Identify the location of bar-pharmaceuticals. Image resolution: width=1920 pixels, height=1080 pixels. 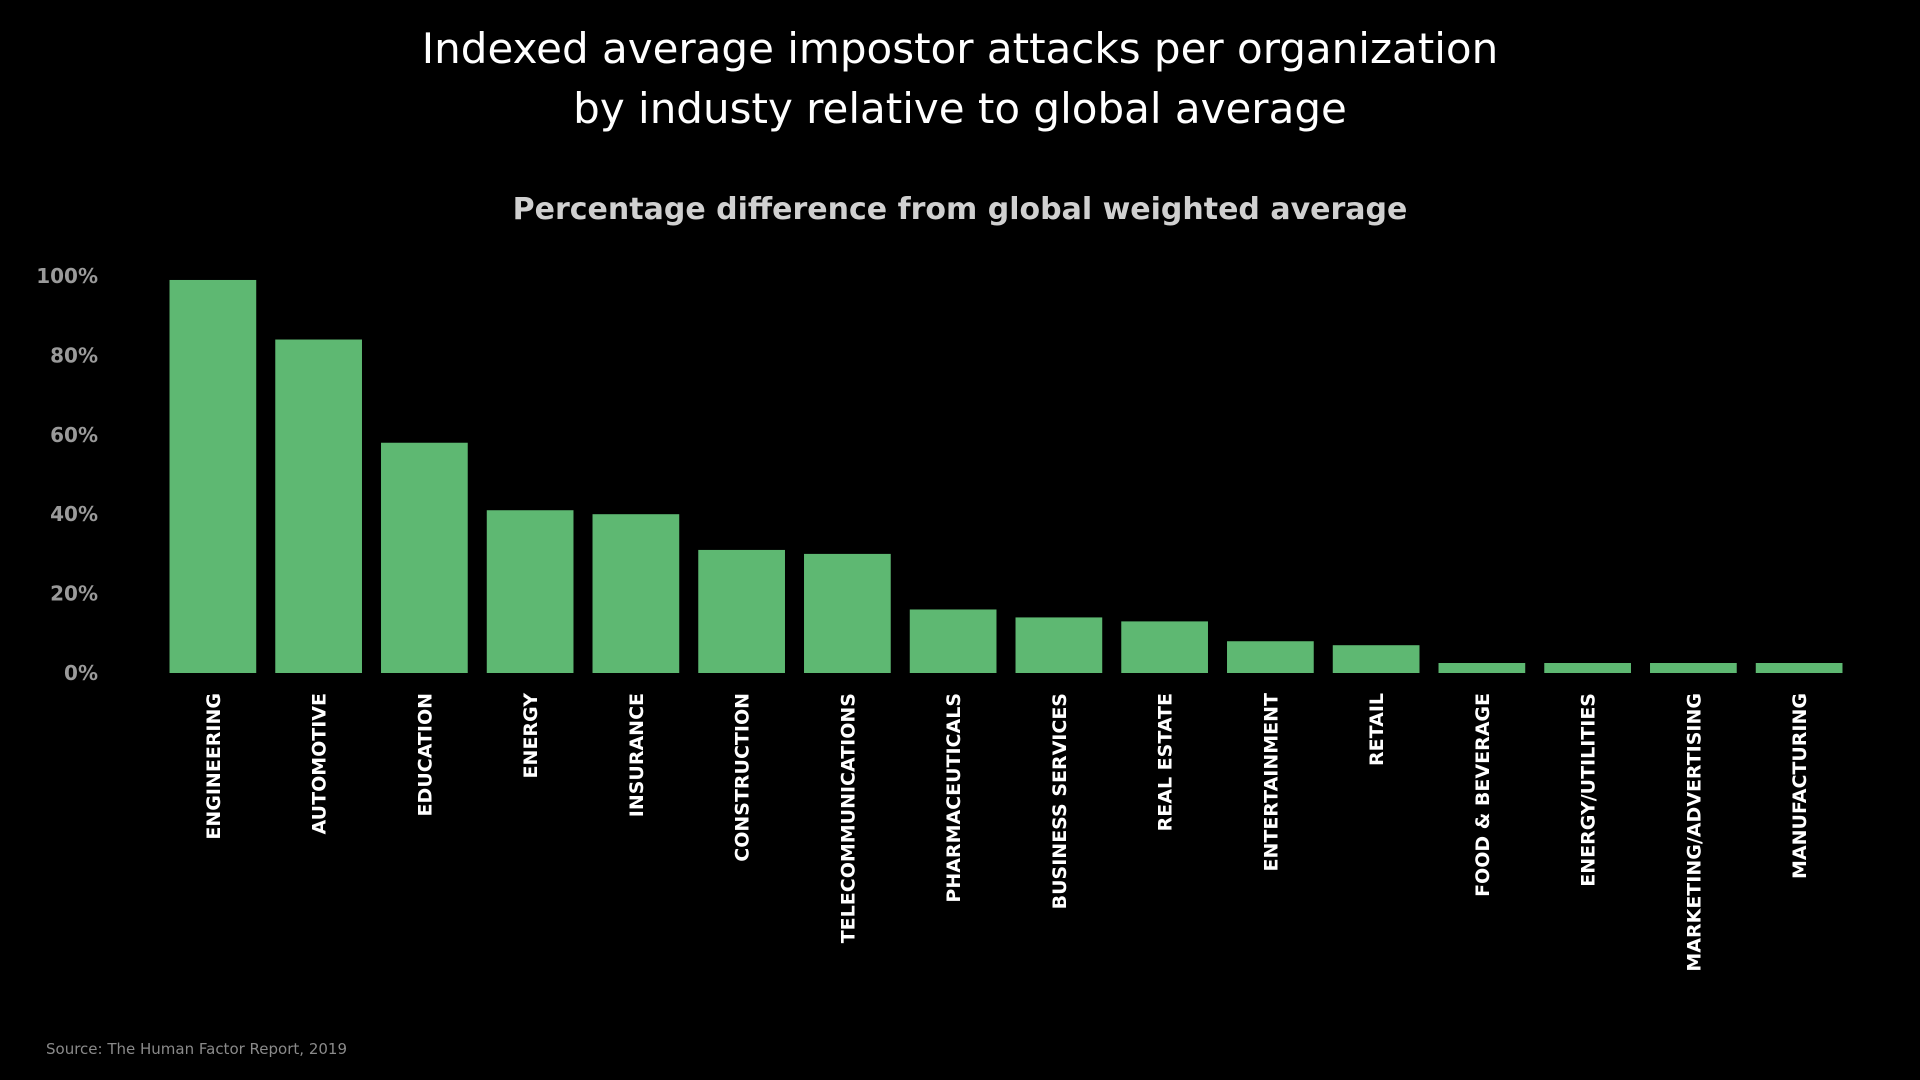
(953, 641).